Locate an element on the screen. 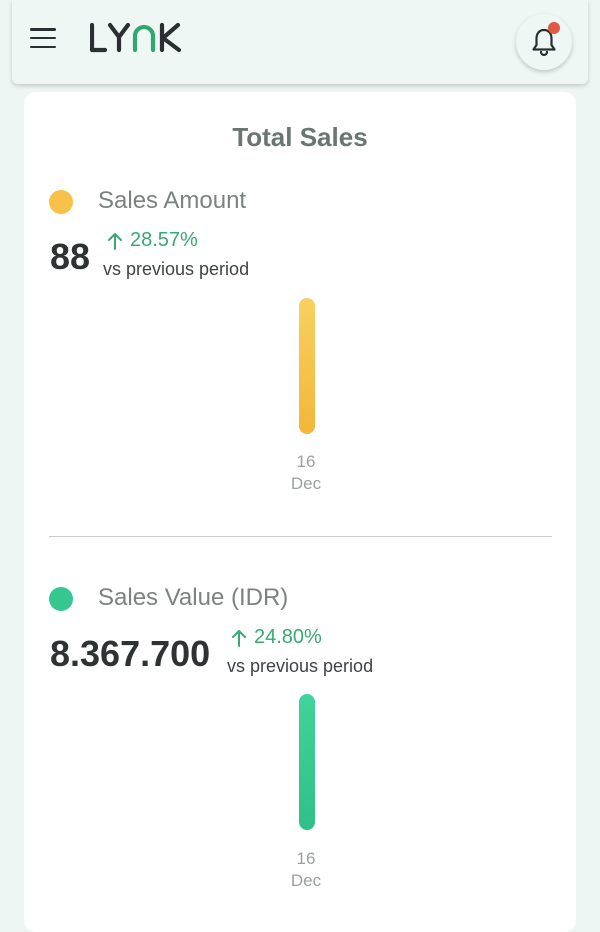  sales-value-bar is located at coordinates (307, 762).